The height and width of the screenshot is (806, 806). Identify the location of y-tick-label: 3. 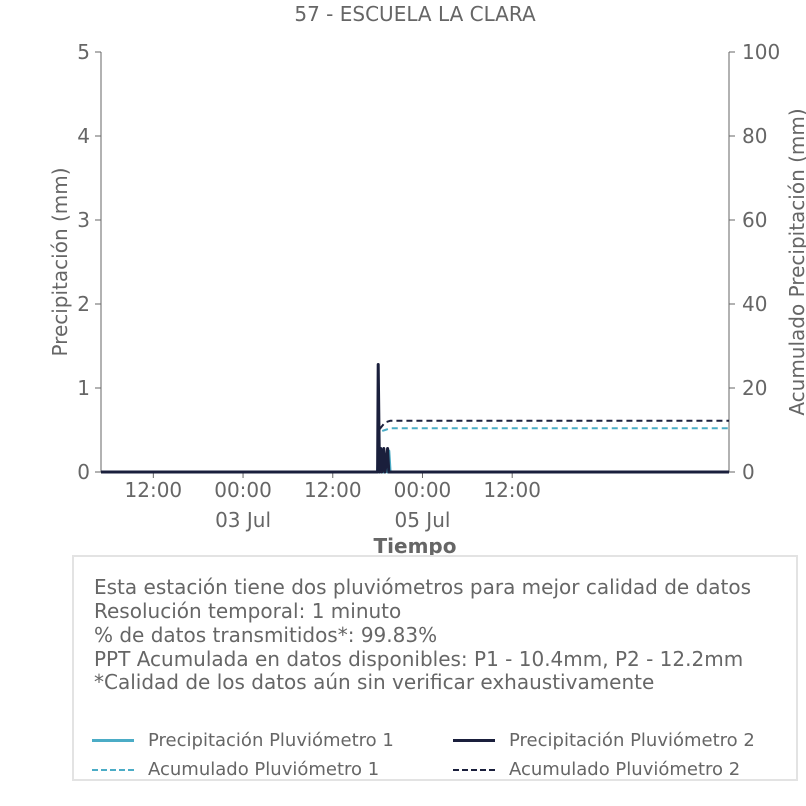
(83, 220).